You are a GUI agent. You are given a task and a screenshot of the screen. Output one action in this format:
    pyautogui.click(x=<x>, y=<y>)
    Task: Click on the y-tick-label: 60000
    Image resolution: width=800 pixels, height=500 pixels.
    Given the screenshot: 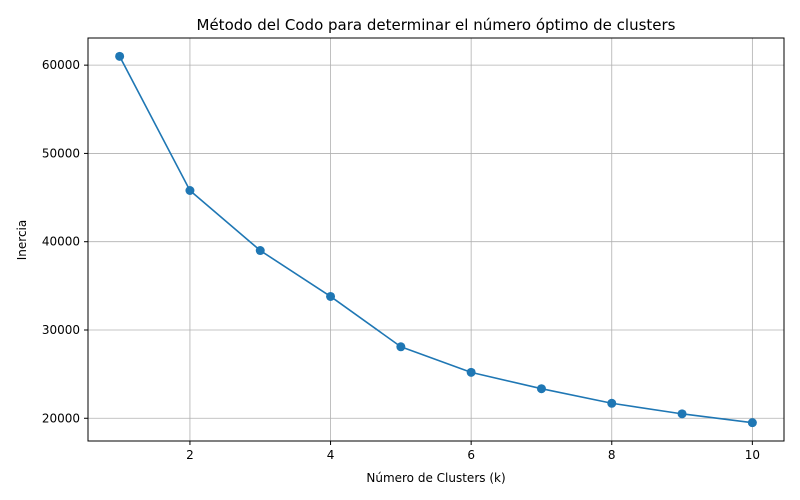 What is the action you would take?
    pyautogui.click(x=61, y=65)
    